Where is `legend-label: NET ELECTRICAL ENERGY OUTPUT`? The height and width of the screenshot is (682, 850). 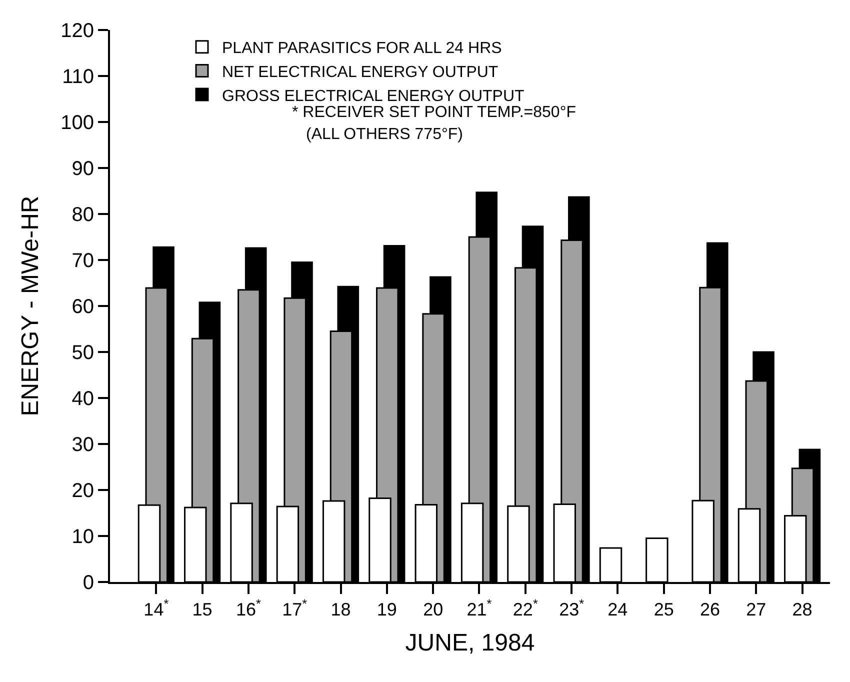 legend-label: NET ELECTRICAL ENERGY OUTPUT is located at coordinates (360, 72).